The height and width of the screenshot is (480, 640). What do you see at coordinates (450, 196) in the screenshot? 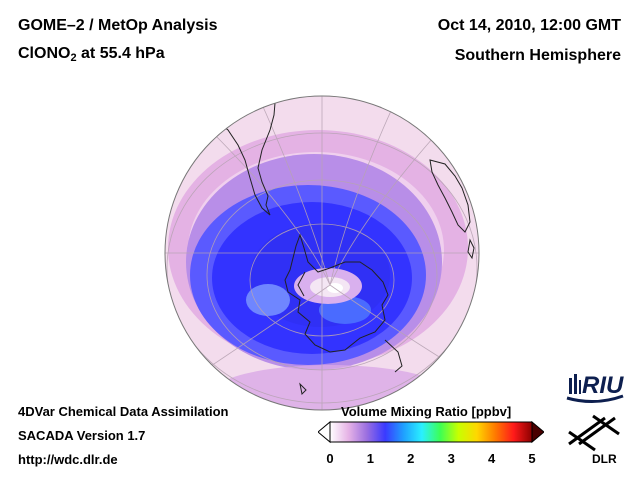
I see `africa-outline` at bounding box center [450, 196].